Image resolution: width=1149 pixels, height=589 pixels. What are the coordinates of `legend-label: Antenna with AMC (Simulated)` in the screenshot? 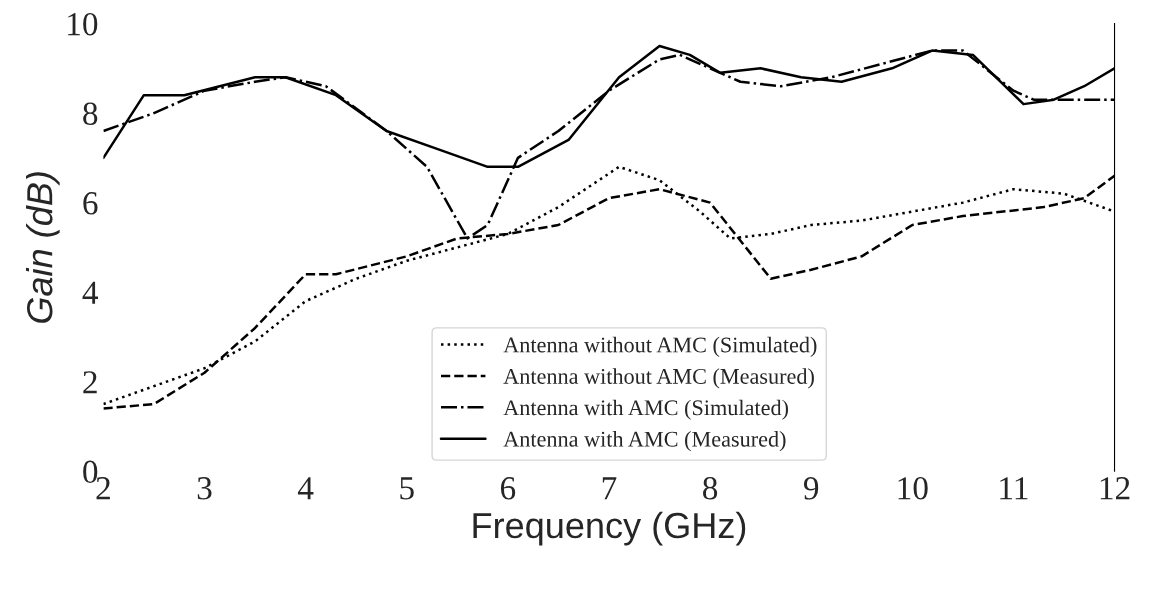 It's located at (646, 409).